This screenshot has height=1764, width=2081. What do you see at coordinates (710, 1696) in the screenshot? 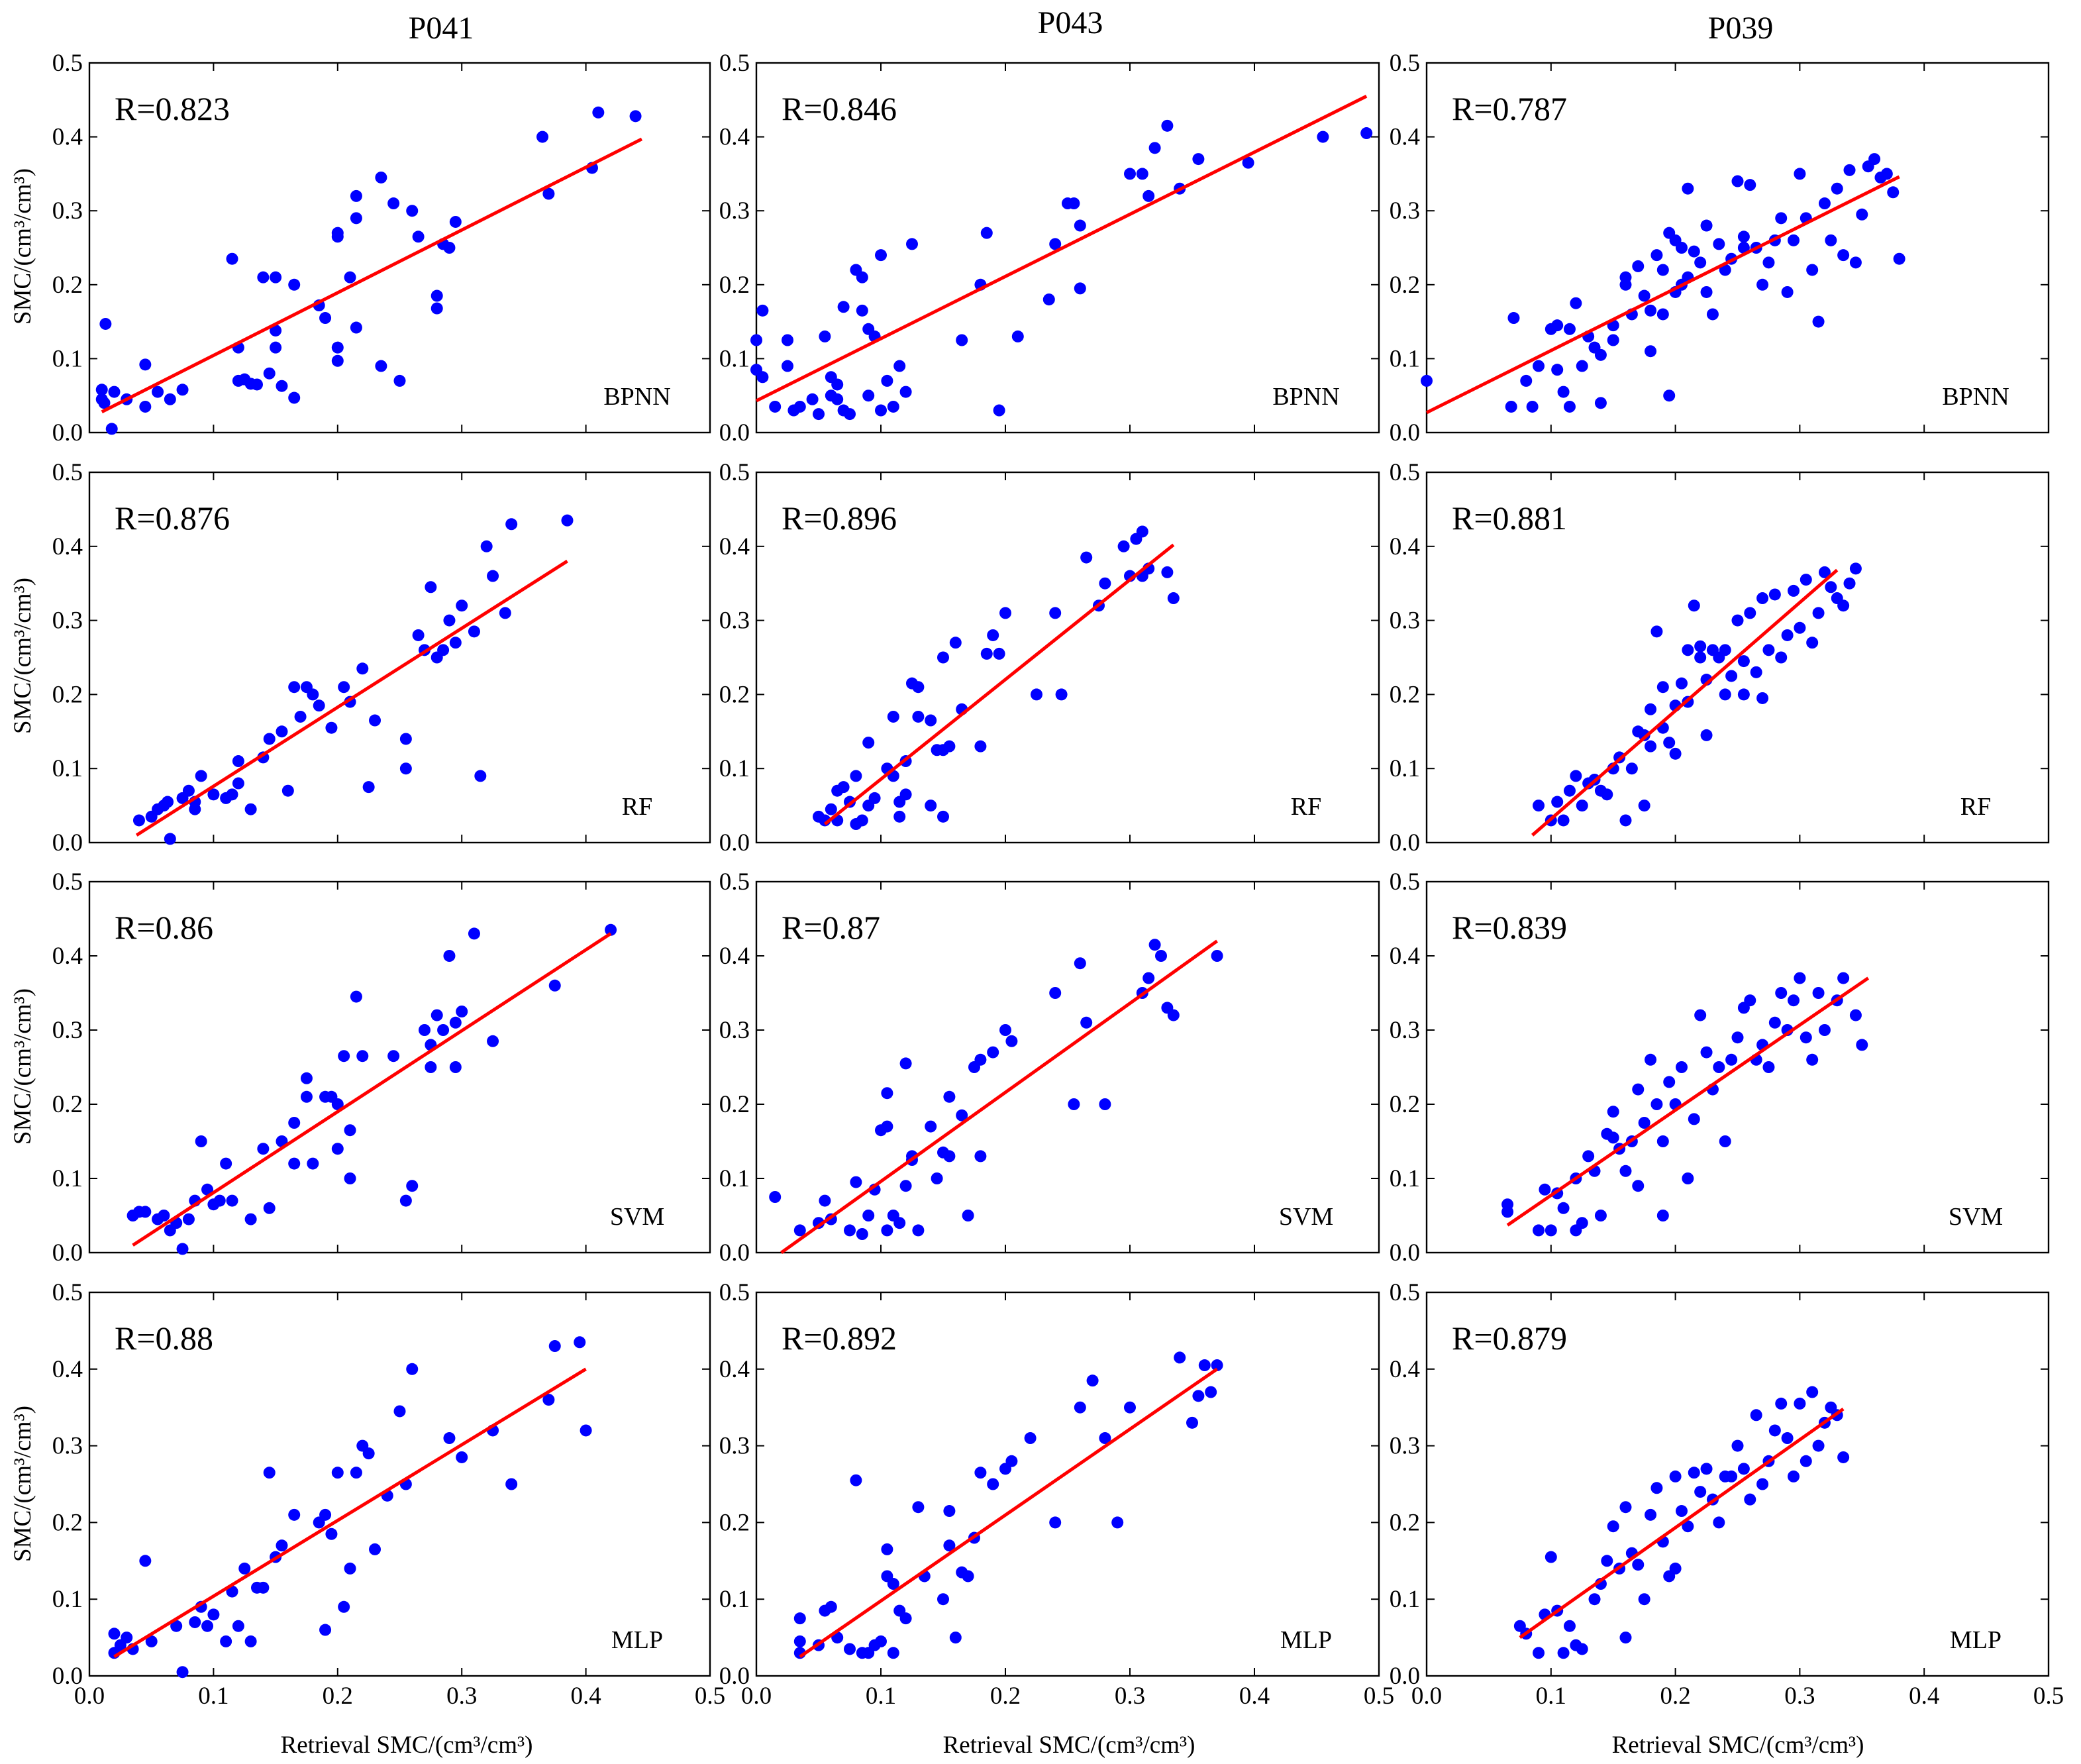
I see `x-tick-label: 0.5` at bounding box center [710, 1696].